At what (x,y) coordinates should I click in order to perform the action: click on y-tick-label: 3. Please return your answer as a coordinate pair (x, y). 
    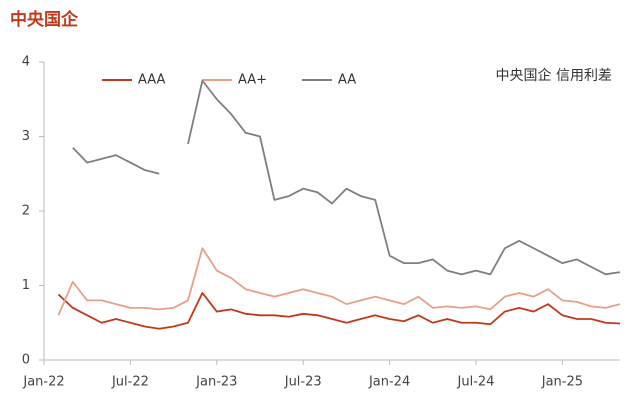
    Looking at the image, I should click on (26, 136).